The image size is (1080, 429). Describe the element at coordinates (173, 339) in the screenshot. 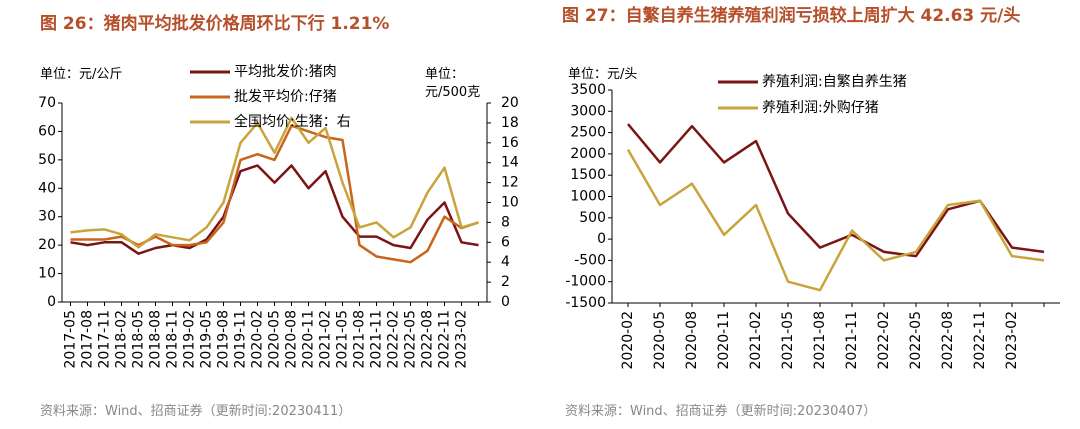

I see `x-tick-label: 2018-11` at that location.